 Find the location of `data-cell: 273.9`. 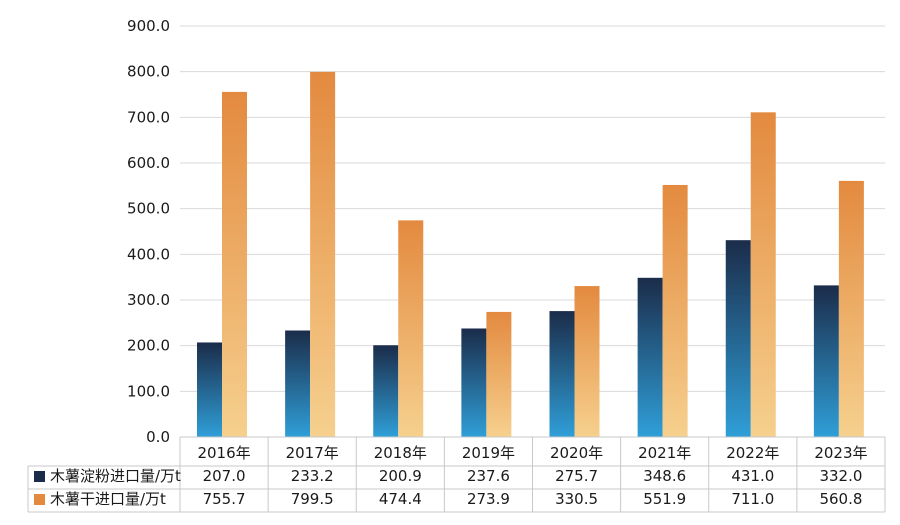

data-cell: 273.9 is located at coordinates (488, 499).